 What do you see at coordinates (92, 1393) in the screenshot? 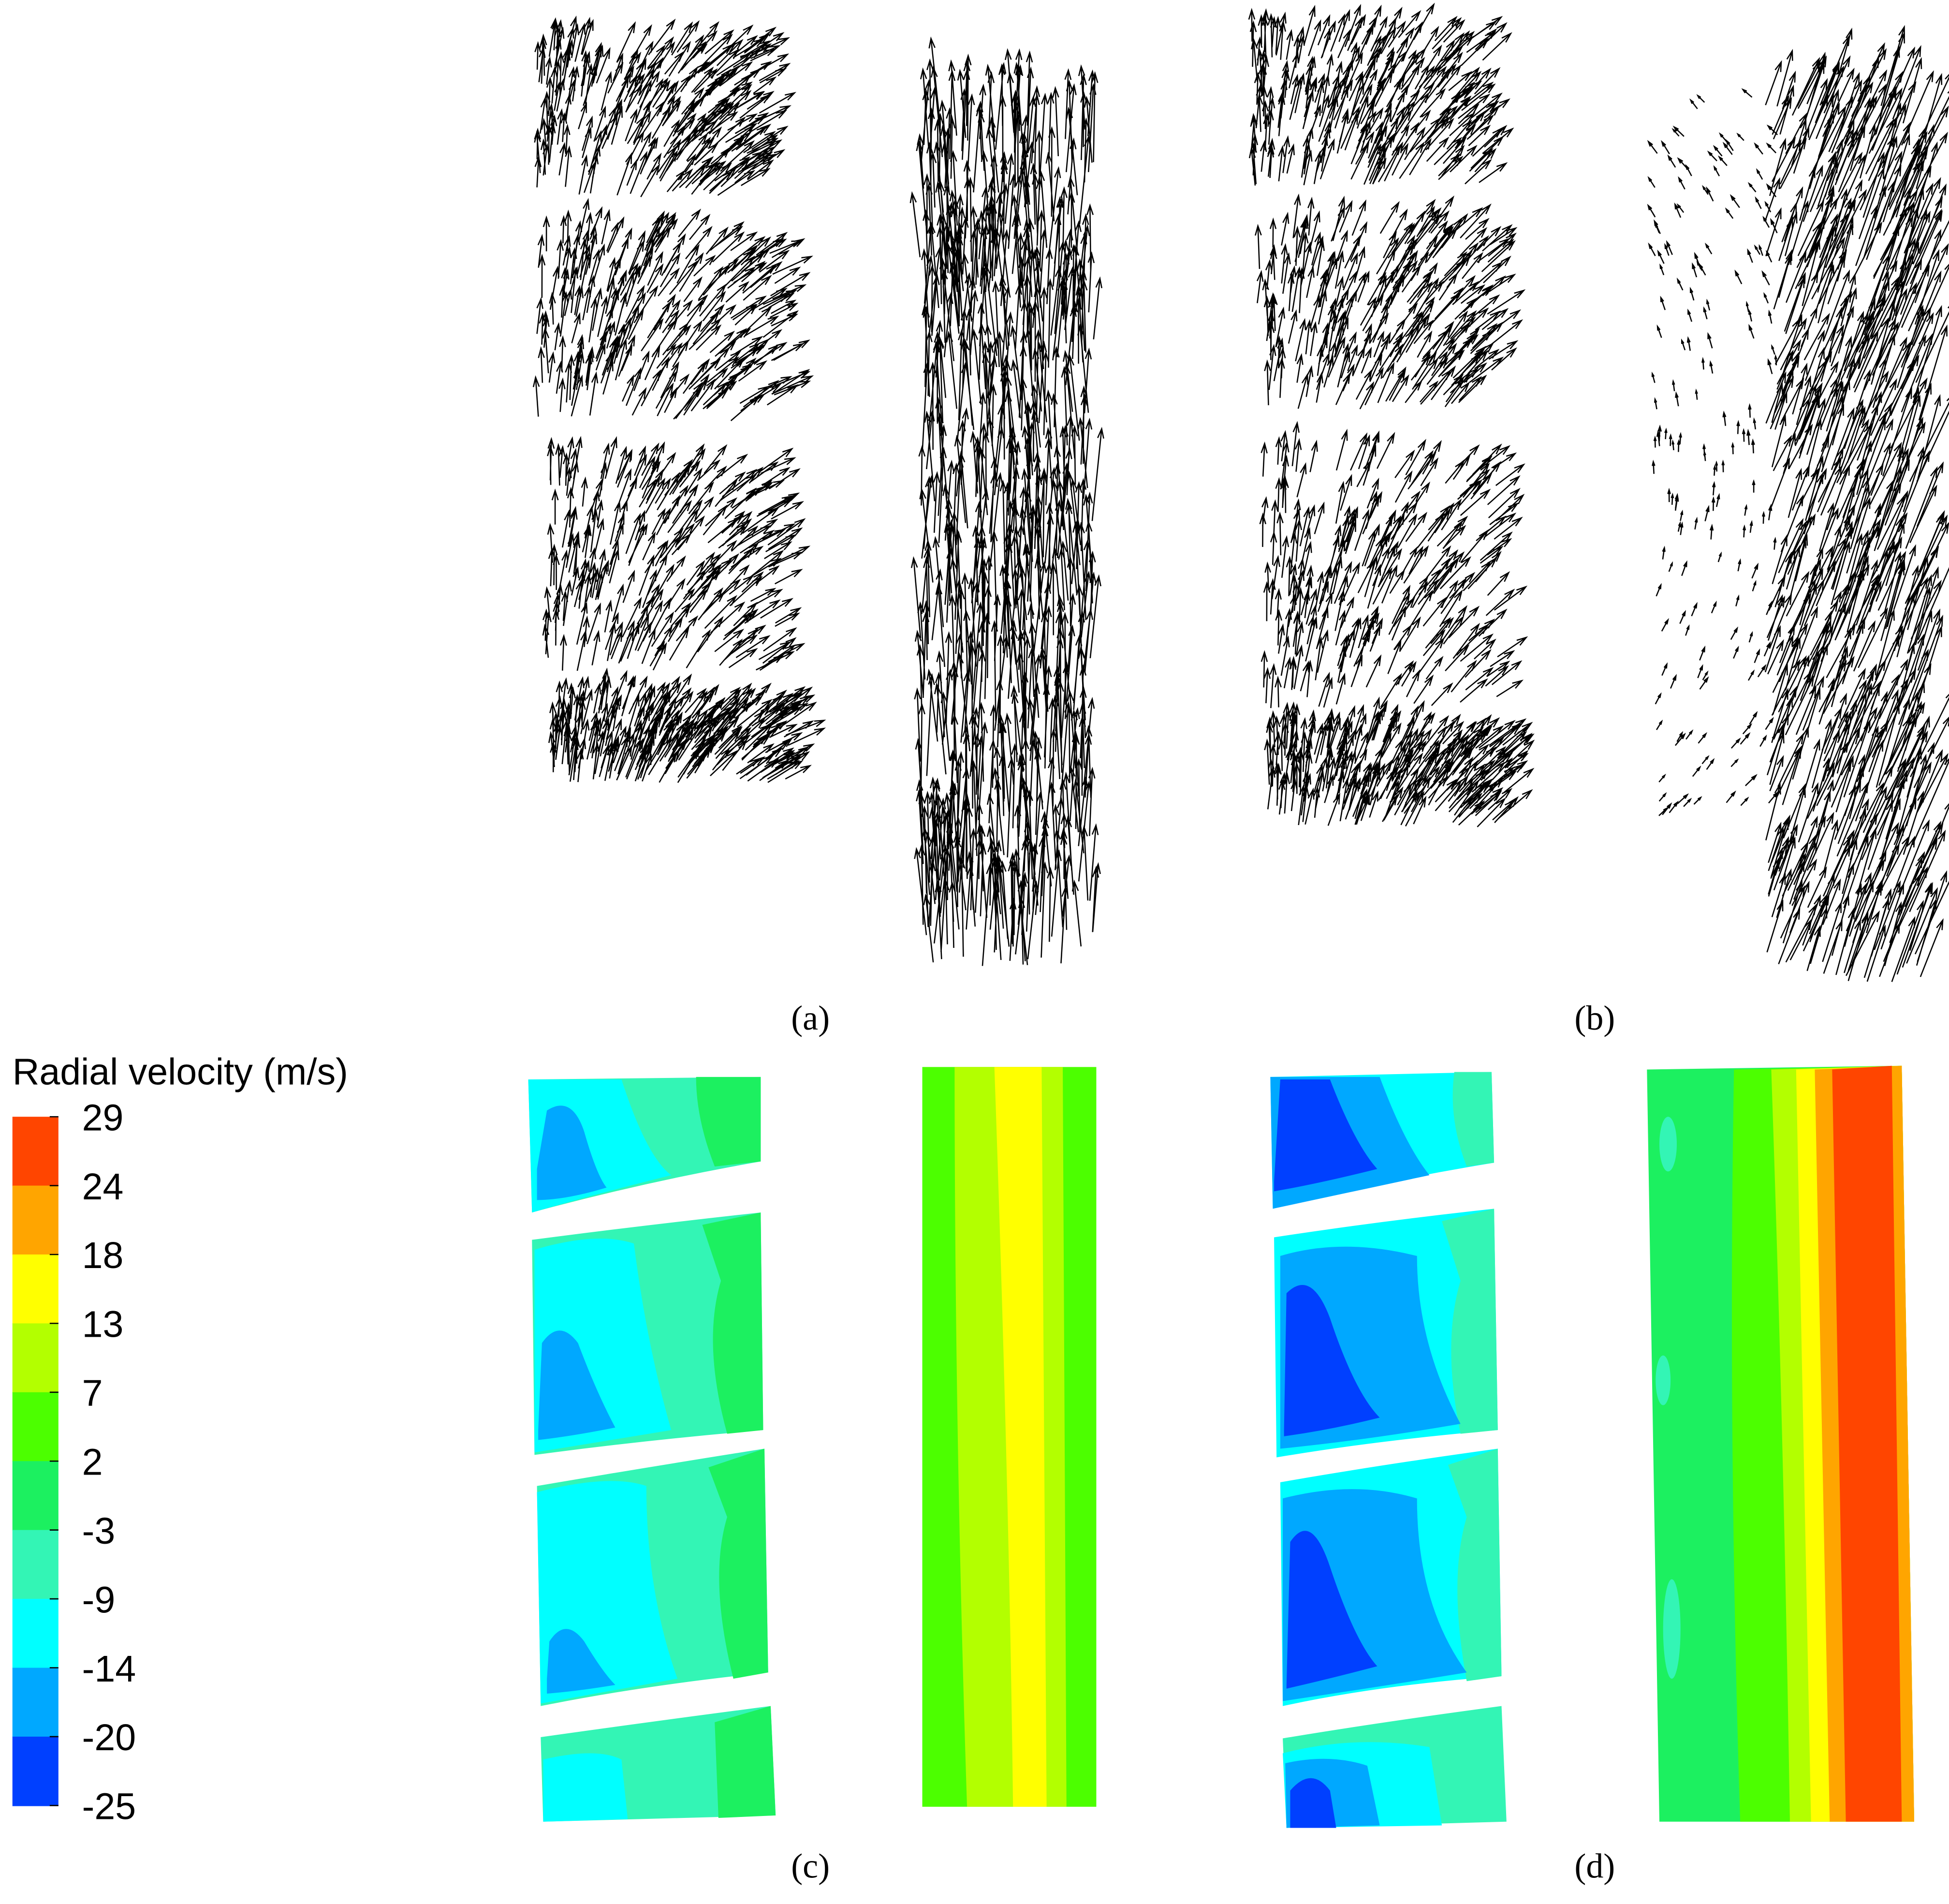
I see `colorbar-tick-label: 7` at bounding box center [92, 1393].